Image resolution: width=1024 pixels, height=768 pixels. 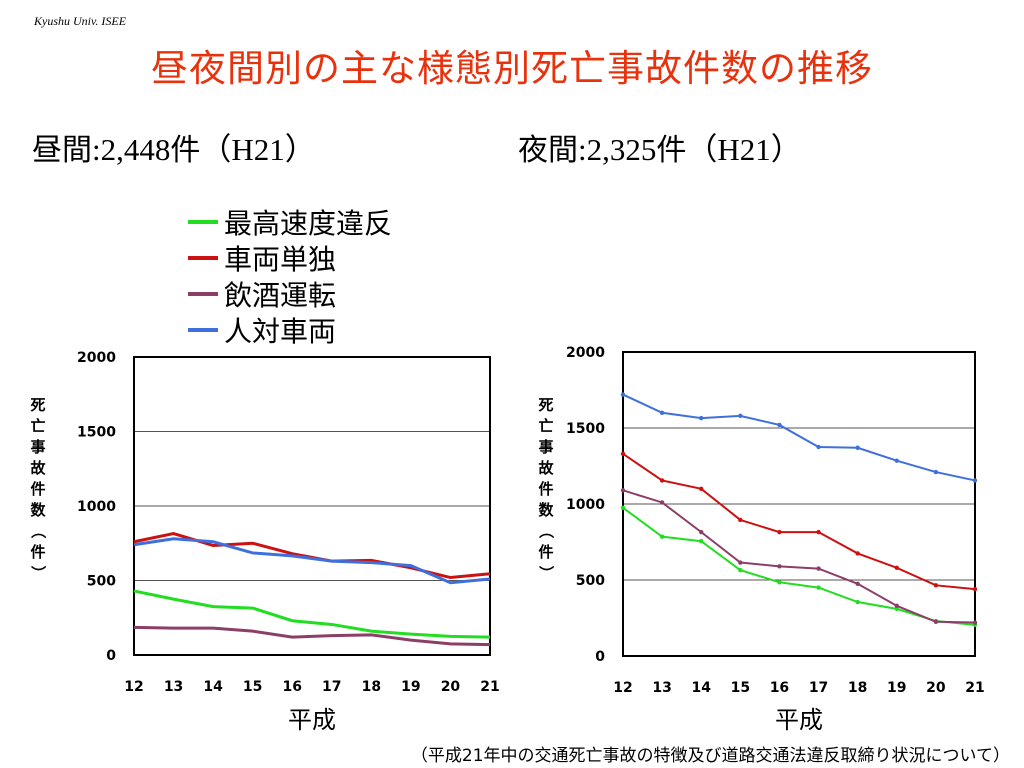 I want to click on legend-item-pedestrian: 人対車両, so click(x=290, y=330).